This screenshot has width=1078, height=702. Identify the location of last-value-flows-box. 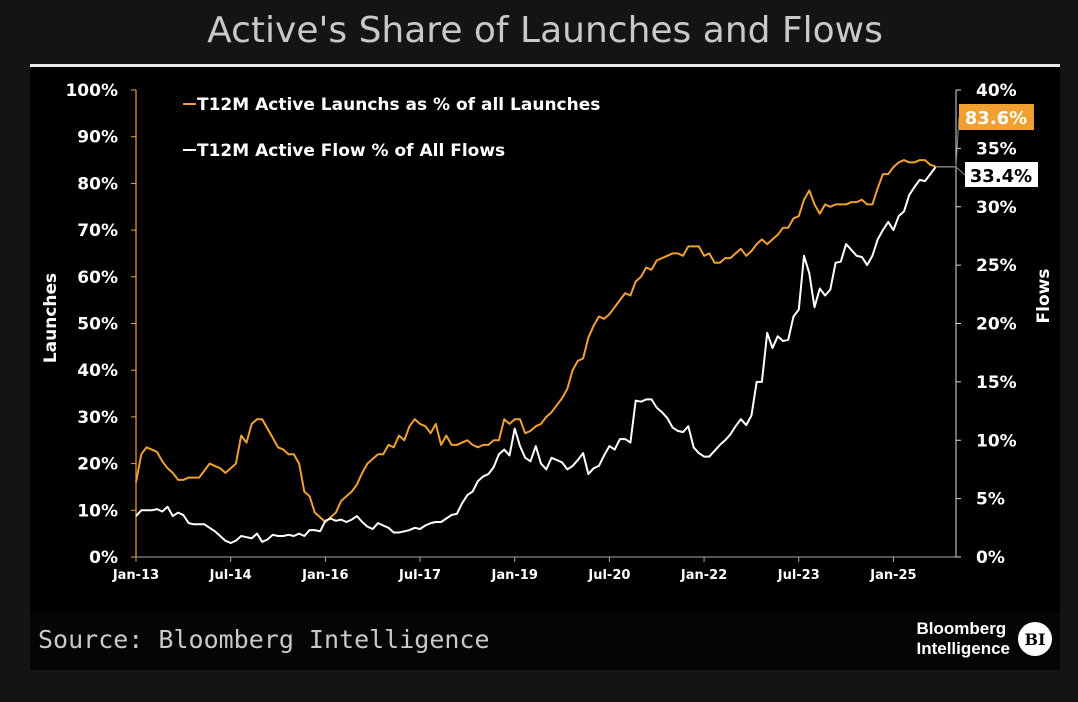
(1001, 174).